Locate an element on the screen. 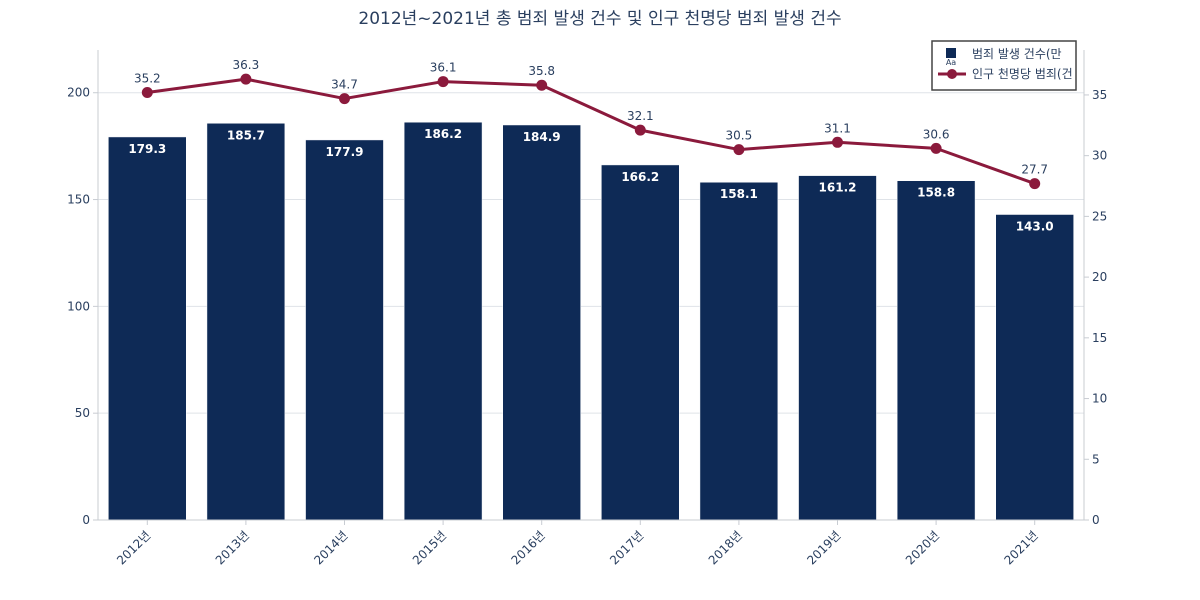 This screenshot has width=1200, height=600. line-value-label: 35.8 is located at coordinates (541, 71).